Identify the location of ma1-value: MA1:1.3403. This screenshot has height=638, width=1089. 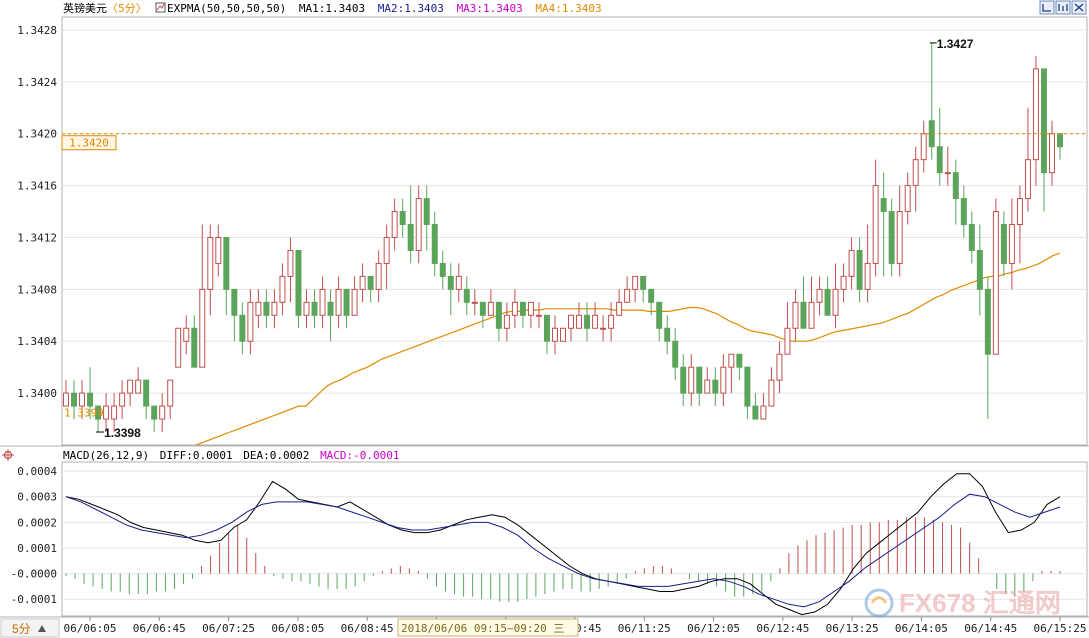
(332, 8).